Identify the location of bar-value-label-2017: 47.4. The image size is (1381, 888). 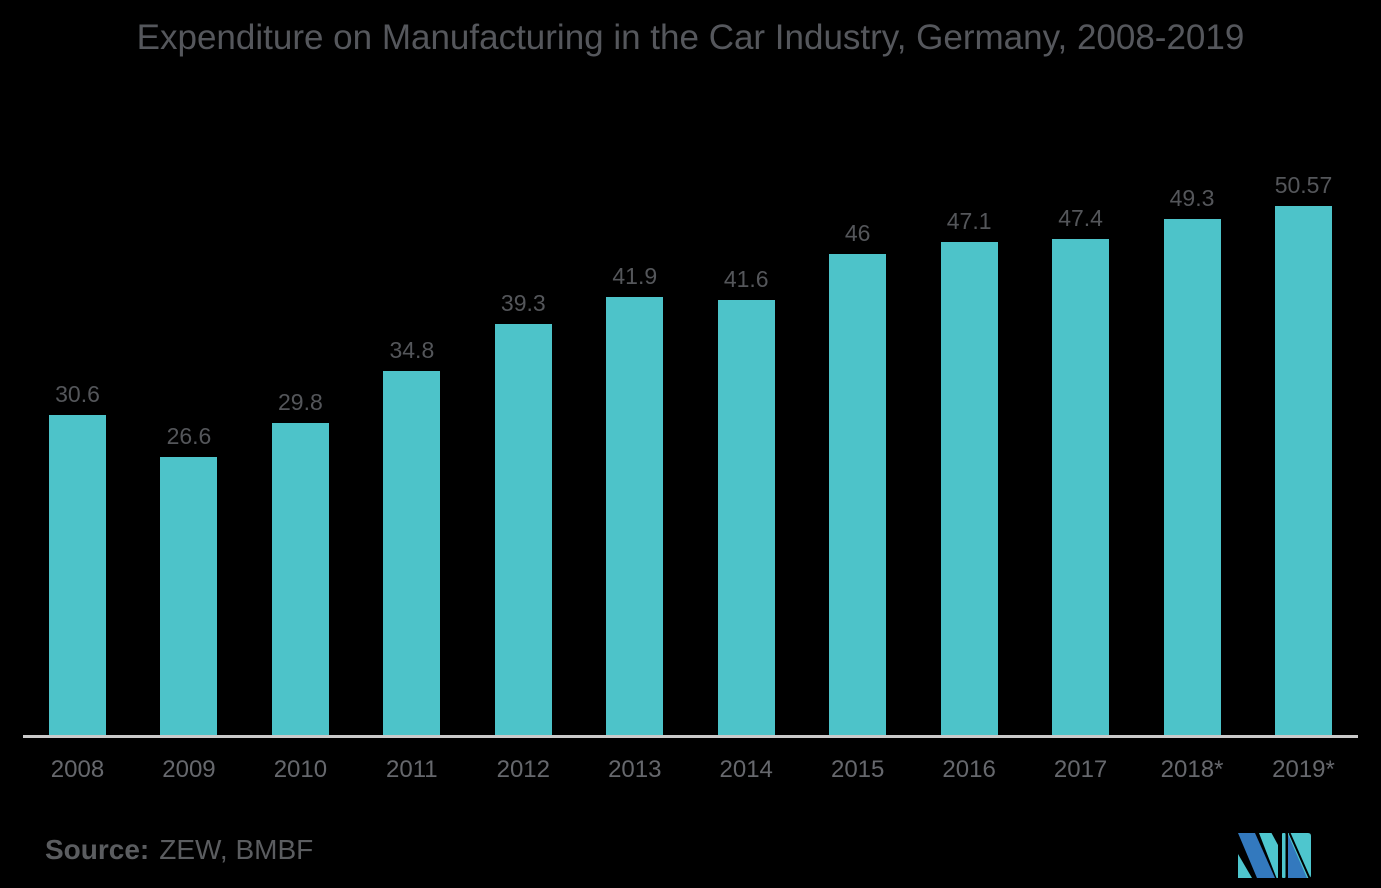
(1080, 217).